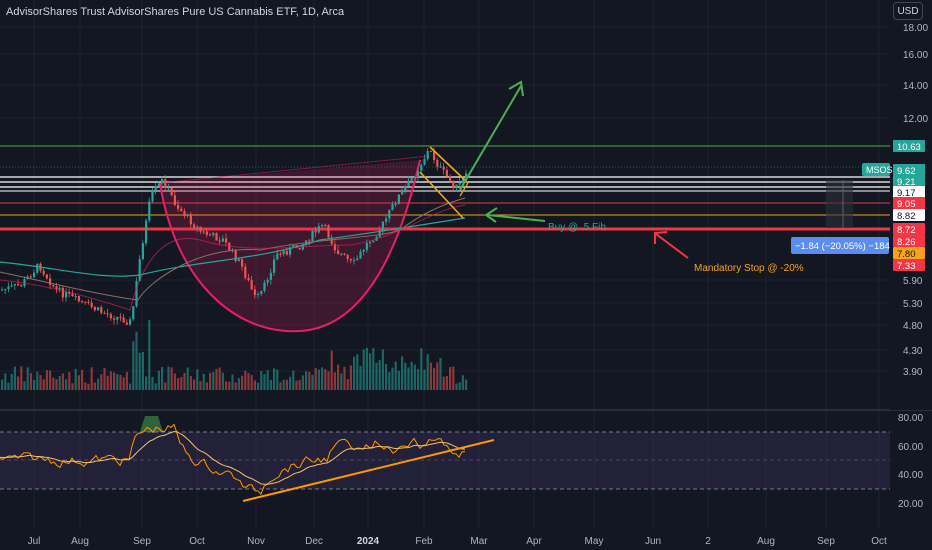 The width and height of the screenshot is (932, 550). I want to click on stop-annotation: Mandatory Stop @ -20%, so click(749, 268).